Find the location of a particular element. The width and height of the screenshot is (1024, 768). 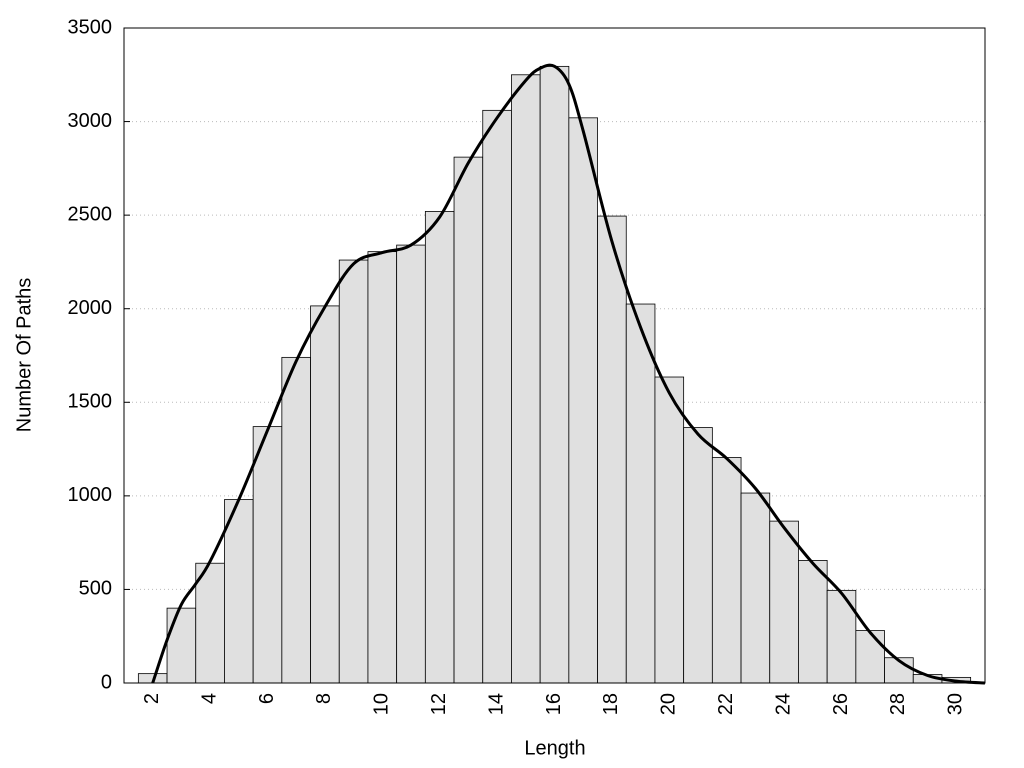

y-axis-label: Number Of Paths is located at coordinates (24, 355).